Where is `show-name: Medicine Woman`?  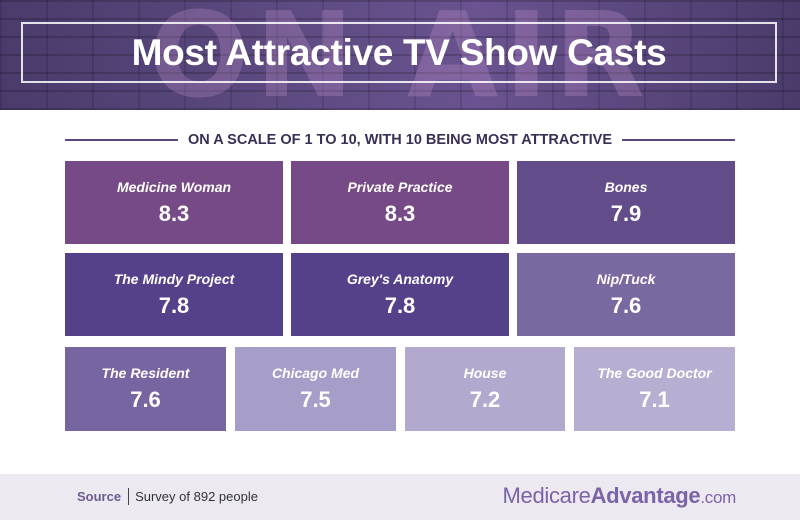
show-name: Medicine Woman is located at coordinates (174, 186).